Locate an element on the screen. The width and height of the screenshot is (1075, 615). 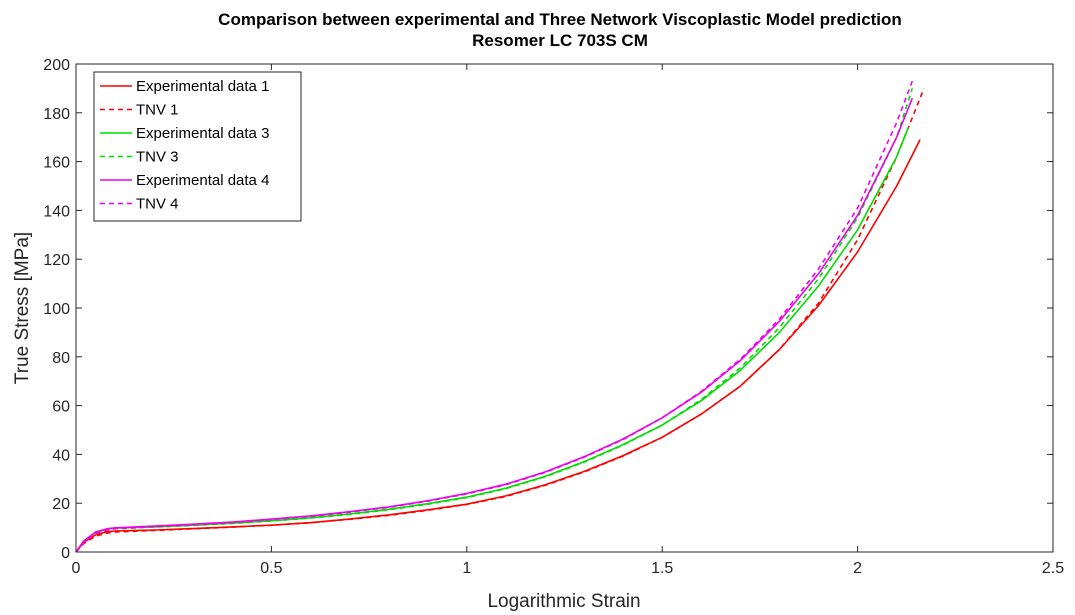
y-axis-label: True Stress [MPa] is located at coordinates (22, 308).